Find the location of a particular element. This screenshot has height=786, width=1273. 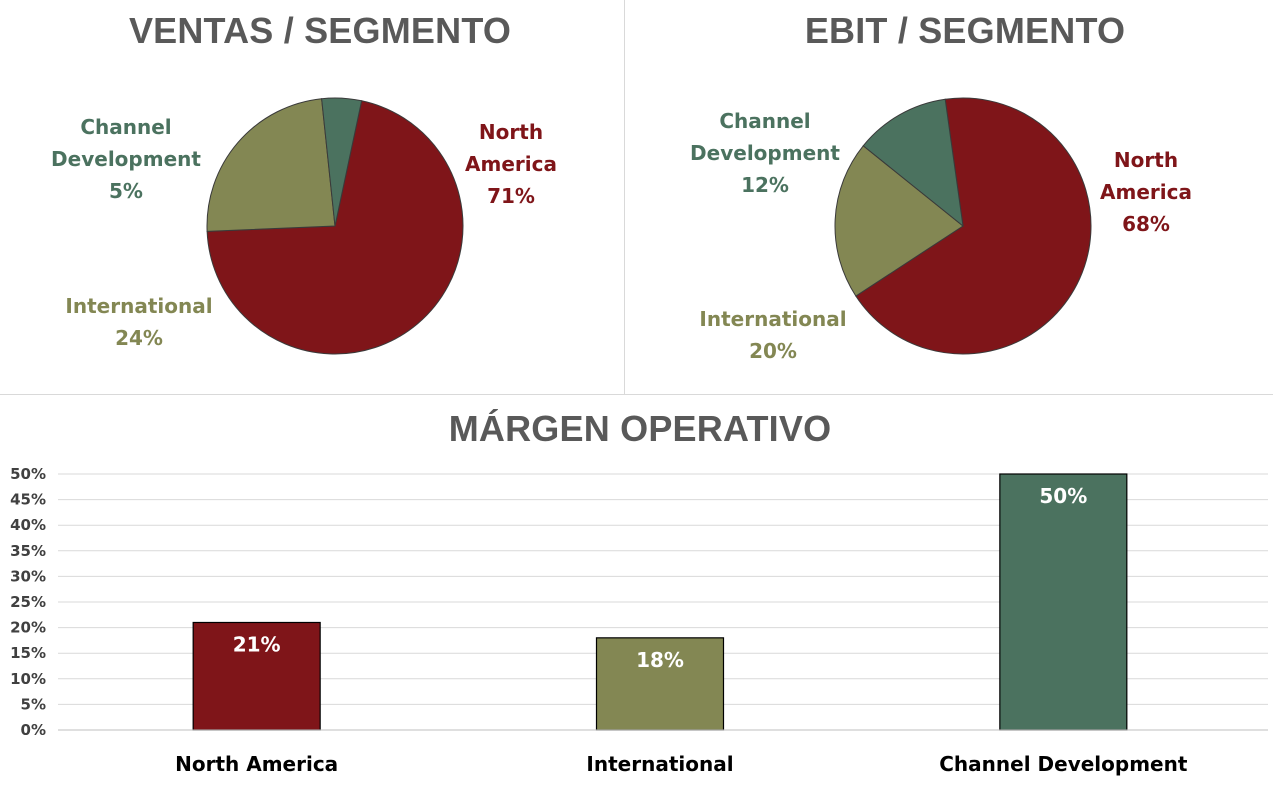

ventas-slice-channel-development is located at coordinates (342, 162).